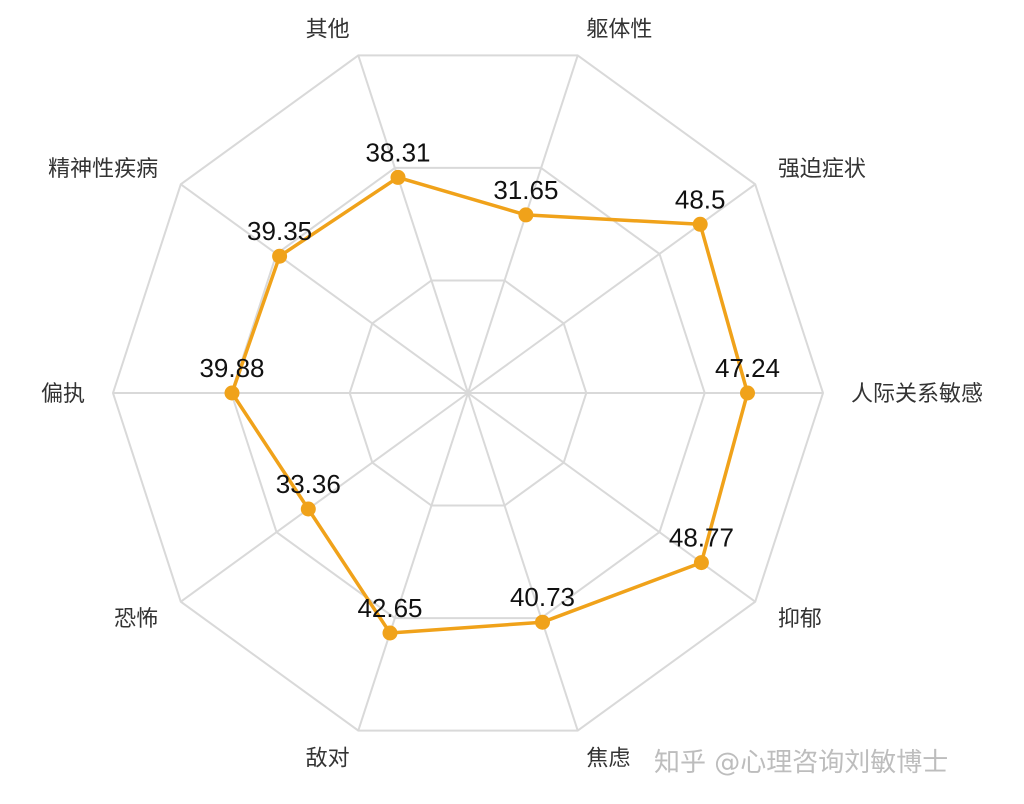 Image resolution: width=1024 pixels, height=804 pixels. What do you see at coordinates (700, 199) in the screenshot?
I see `data-label: 48.5` at bounding box center [700, 199].